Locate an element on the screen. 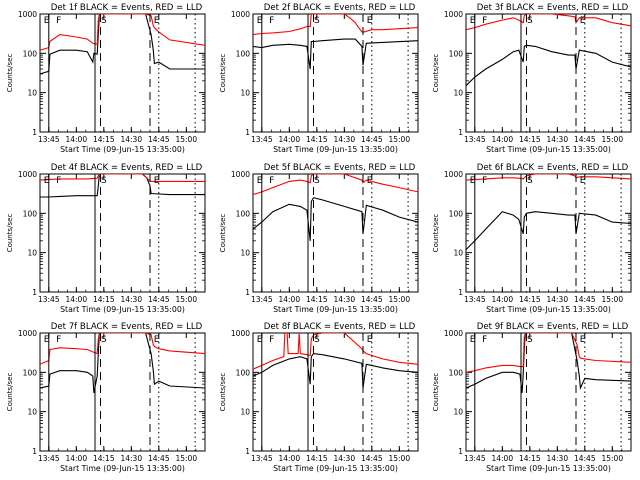  chart-title: Det 1f BLACK = Events, RED = LLD is located at coordinates (127, 8).